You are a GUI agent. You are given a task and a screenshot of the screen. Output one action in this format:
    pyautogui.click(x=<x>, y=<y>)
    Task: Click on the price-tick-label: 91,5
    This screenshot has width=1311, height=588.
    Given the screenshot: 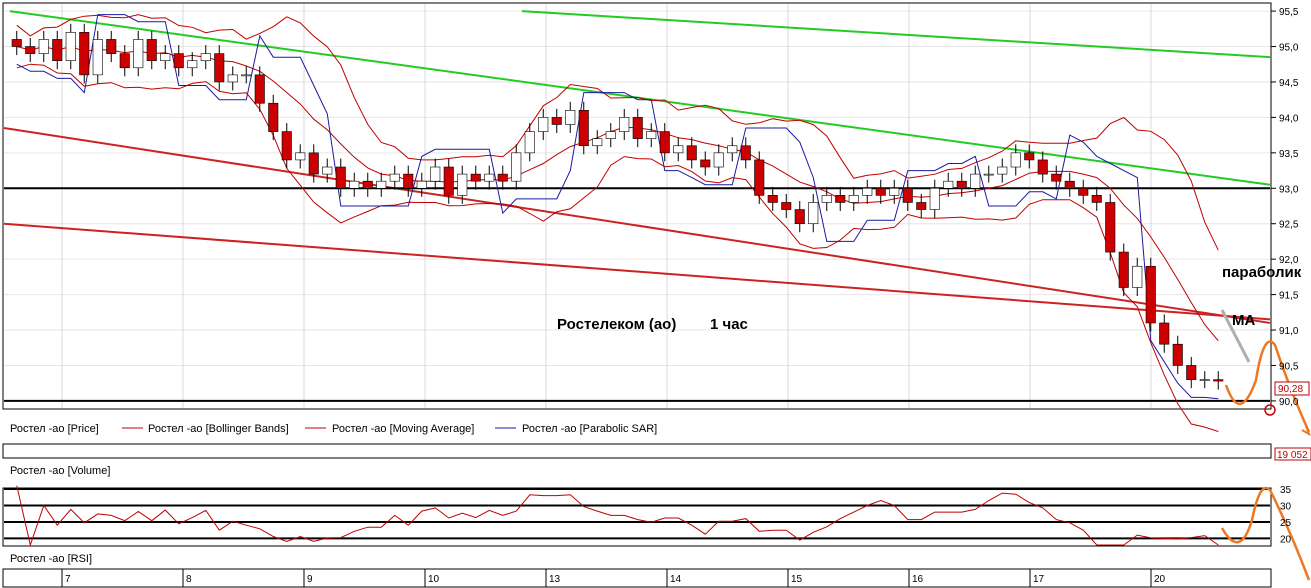 What is the action you would take?
    pyautogui.click(x=1289, y=296)
    